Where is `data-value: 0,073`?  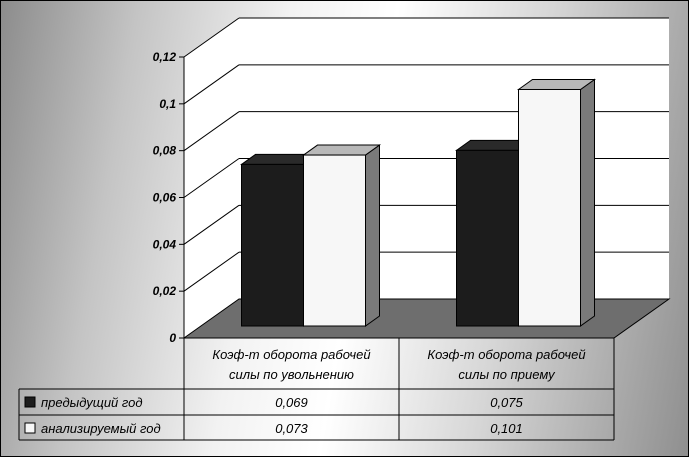
data-value: 0,073 is located at coordinates (291, 428).